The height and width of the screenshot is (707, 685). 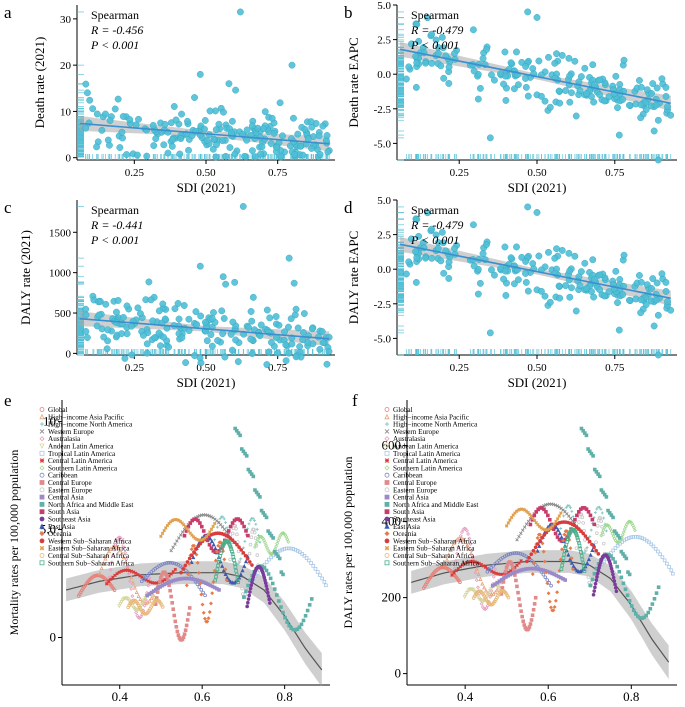 I want to click on legend-label-e: Eastern Europe, so click(x=70, y=490).